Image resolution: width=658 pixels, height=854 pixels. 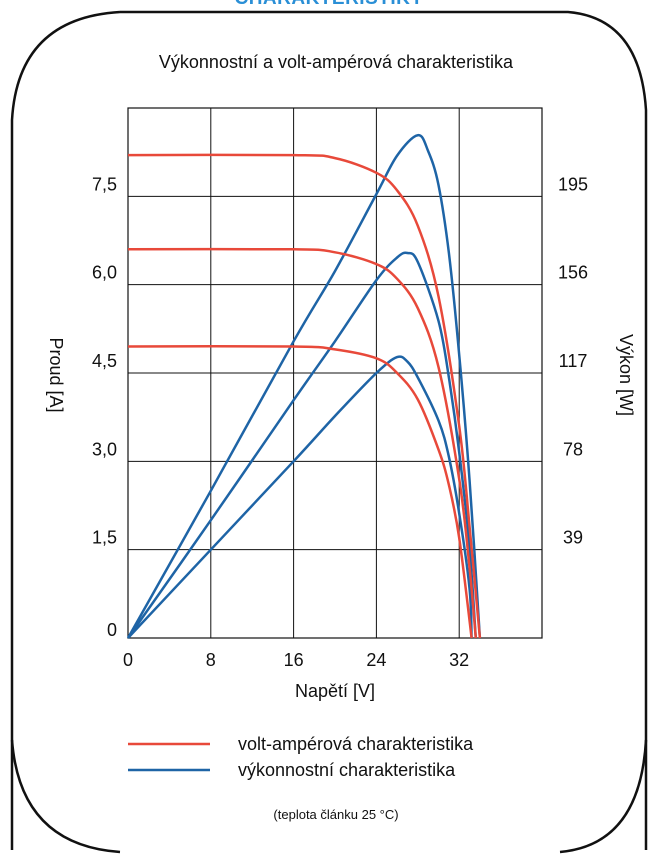 What do you see at coordinates (573, 449) in the screenshot?
I see `y-tick-label-right: 78` at bounding box center [573, 449].